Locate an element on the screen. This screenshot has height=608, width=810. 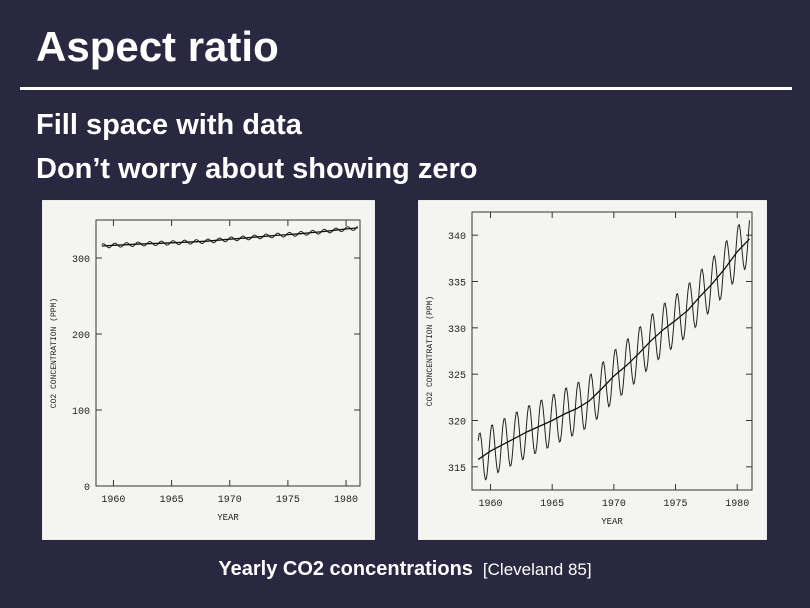
y-tick-label: 100 is located at coordinates (81, 412).